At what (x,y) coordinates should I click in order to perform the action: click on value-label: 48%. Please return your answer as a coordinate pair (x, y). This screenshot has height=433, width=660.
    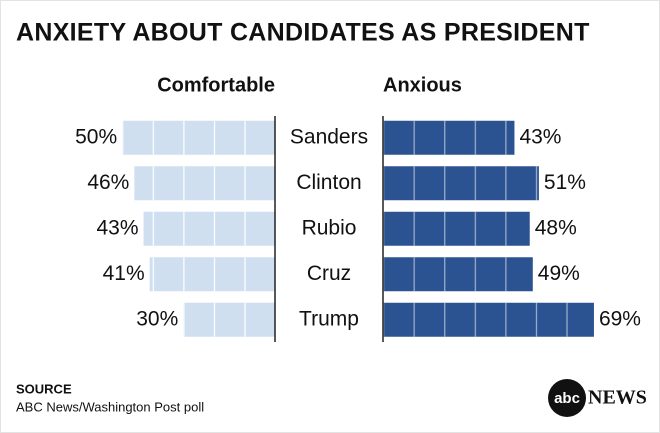
    Looking at the image, I should click on (556, 227).